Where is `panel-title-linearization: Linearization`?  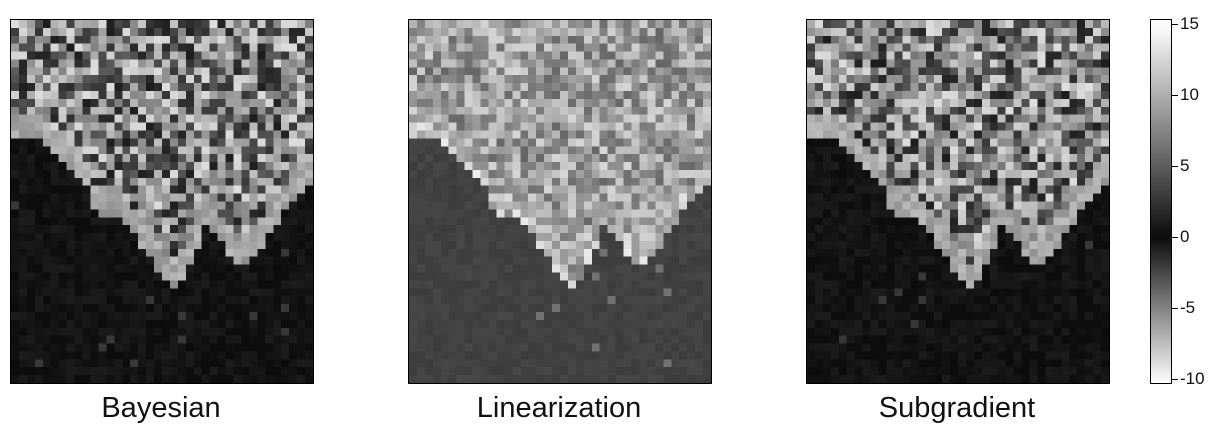
panel-title-linearization: Linearization is located at coordinates (559, 408).